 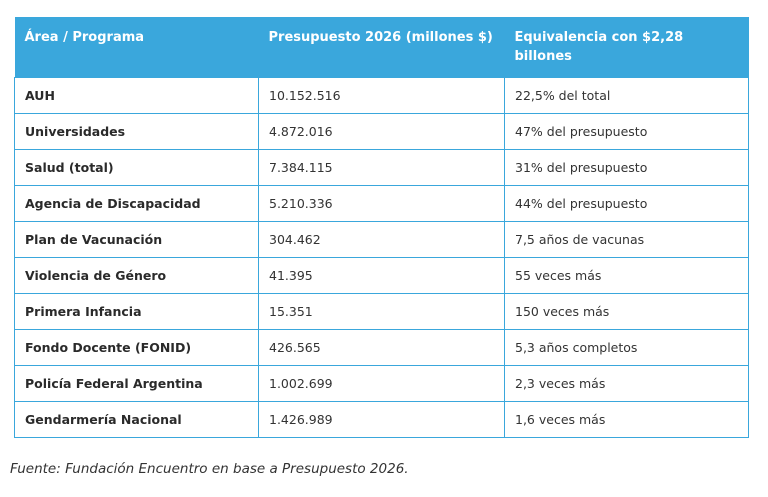 I want to click on area-cell: AUH, so click(x=136, y=95).